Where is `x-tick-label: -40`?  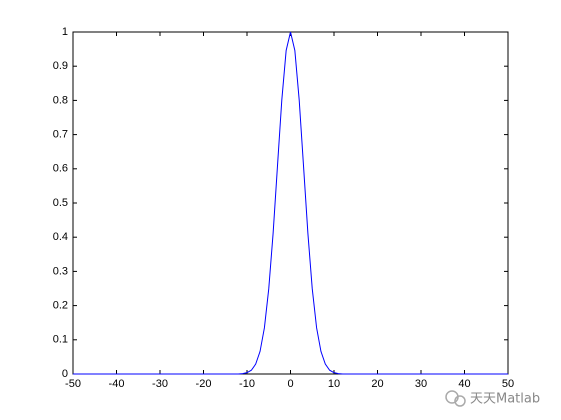 x-tick-label: -40 is located at coordinates (117, 384).